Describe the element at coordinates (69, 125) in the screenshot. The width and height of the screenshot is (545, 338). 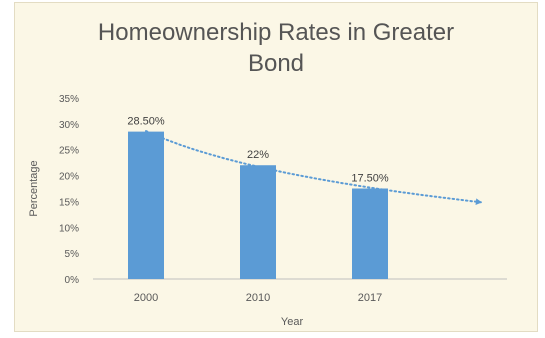
I see `y-tick-label: 30%` at that location.